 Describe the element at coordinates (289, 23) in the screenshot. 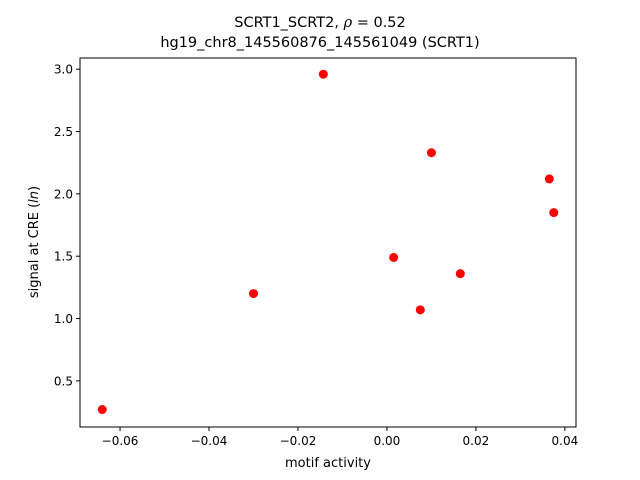

I see `title-prefix: SCRT1_SCRT2,` at that location.